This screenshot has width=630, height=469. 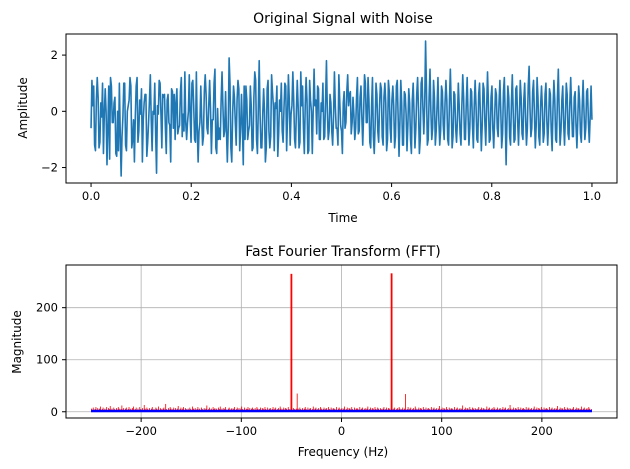 What do you see at coordinates (17, 342) in the screenshot?
I see `fft-y-axis-label: Magnitude` at bounding box center [17, 342].